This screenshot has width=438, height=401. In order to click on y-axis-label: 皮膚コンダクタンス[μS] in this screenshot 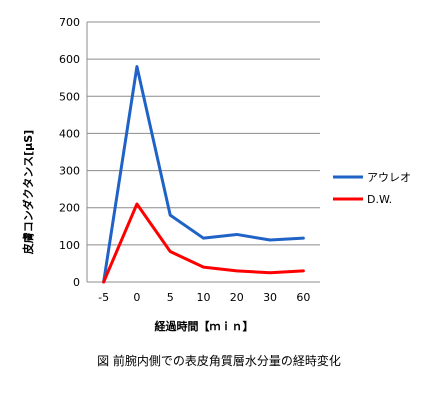, I will do `click(28, 192)`.